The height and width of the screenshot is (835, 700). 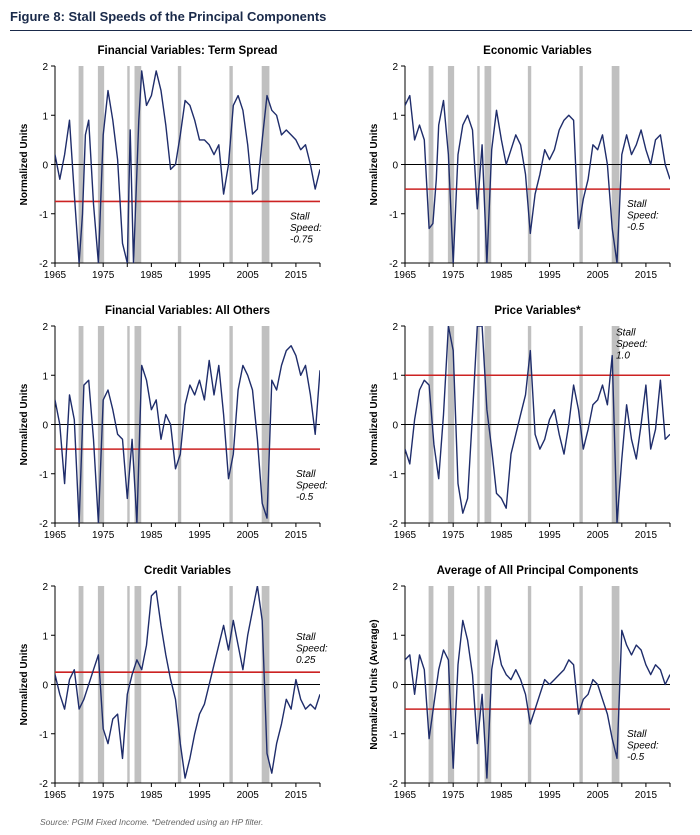 I want to click on y-axis-label: Normalized Units (Average), so click(x=374, y=684).